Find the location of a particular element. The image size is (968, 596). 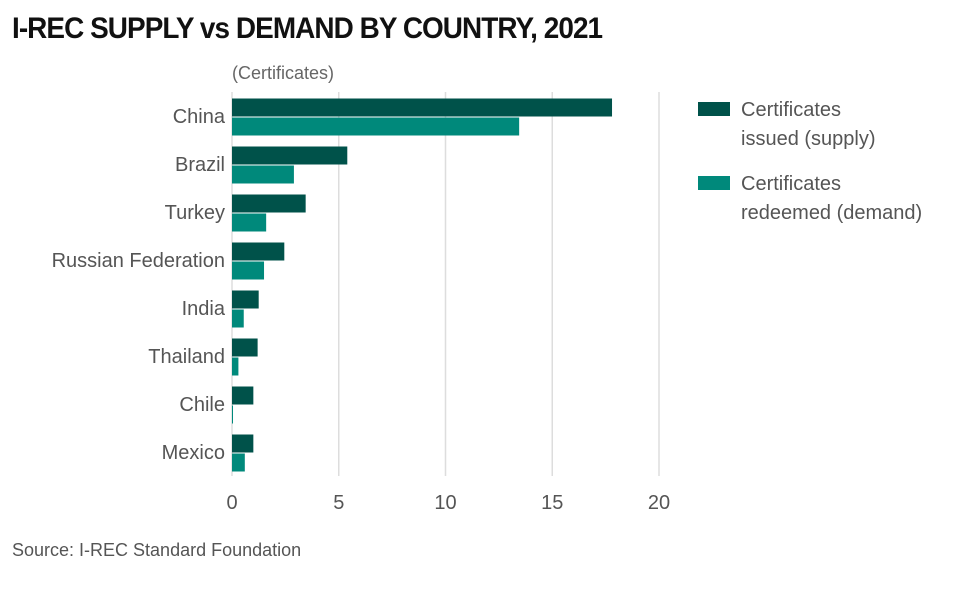

x-tick-label: 0 is located at coordinates (231, 503).